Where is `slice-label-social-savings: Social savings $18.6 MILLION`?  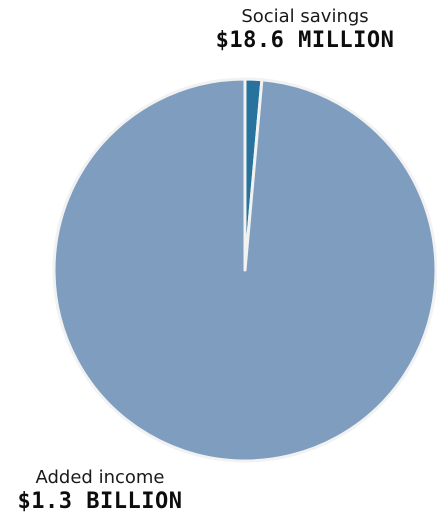 slice-label-social-savings: Social savings $18.6 MILLION is located at coordinates (305, 30).